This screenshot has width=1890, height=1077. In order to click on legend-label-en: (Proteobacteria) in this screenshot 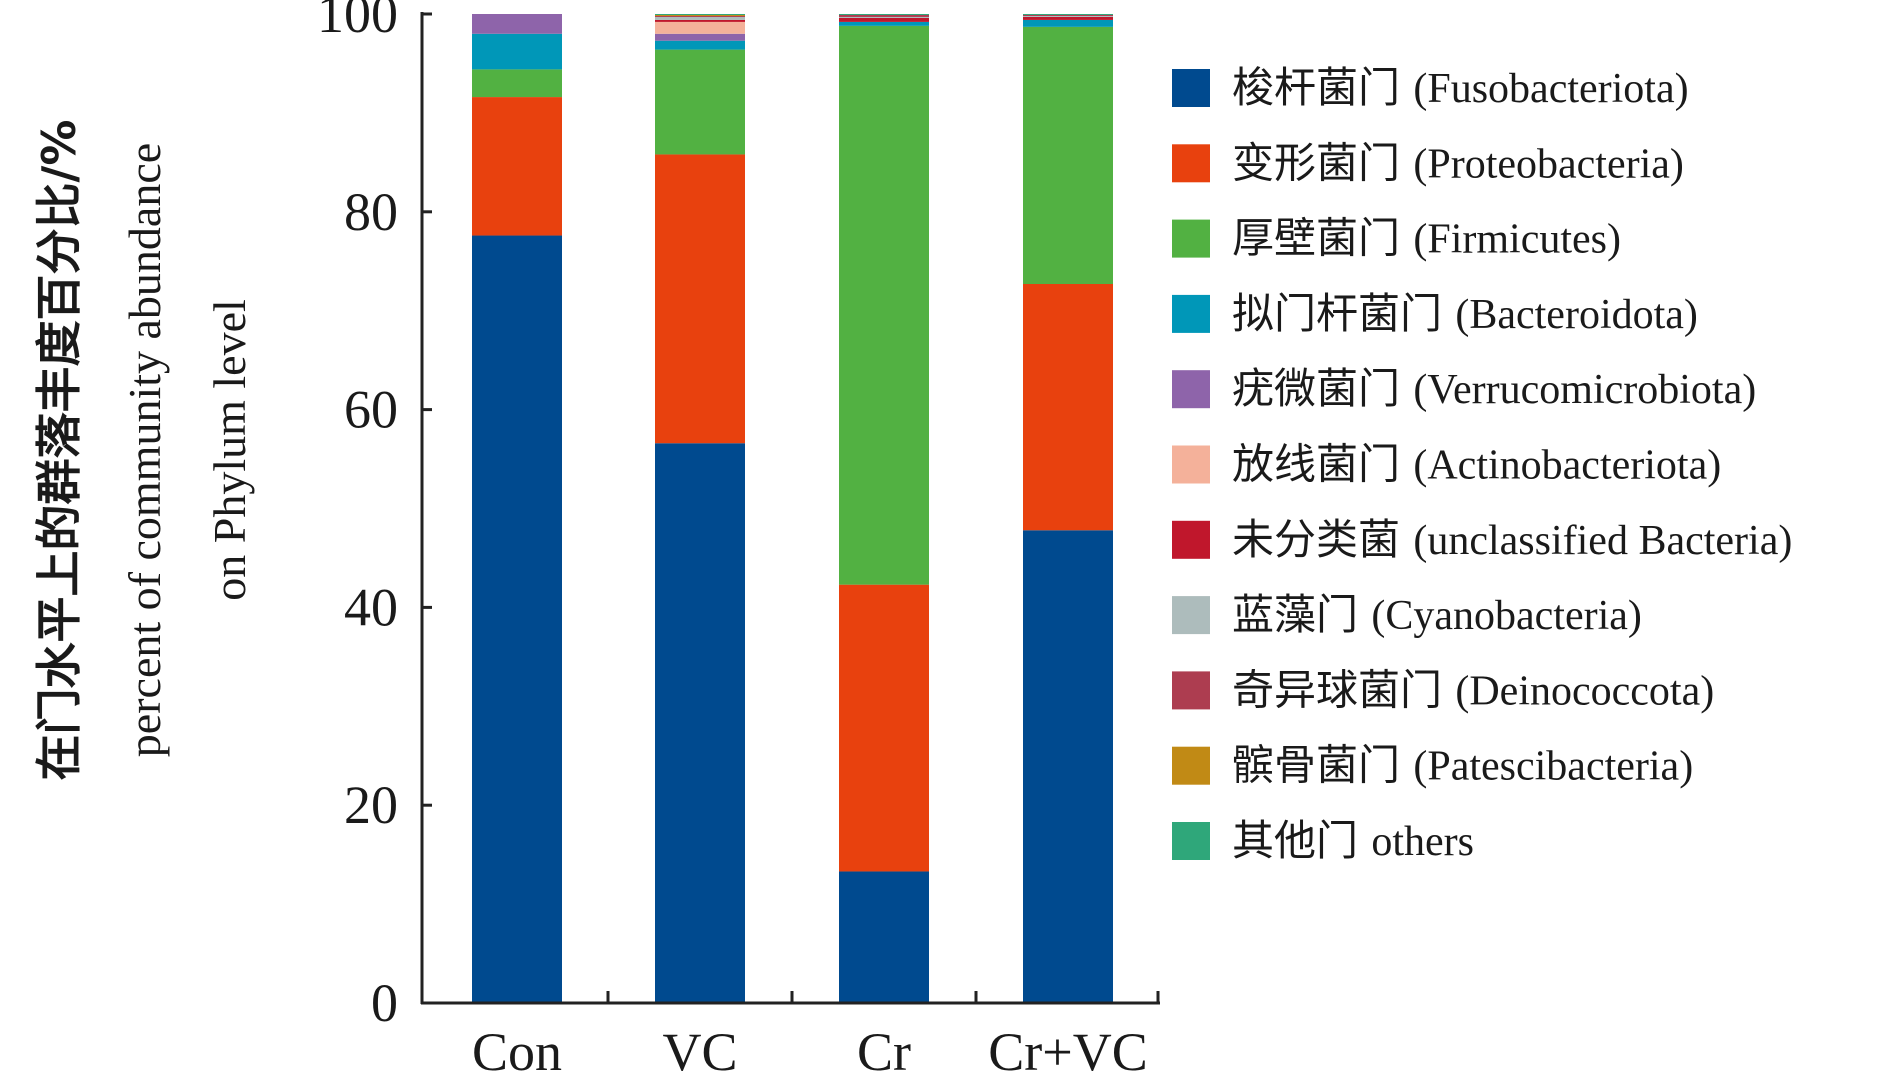, I will do `click(1548, 164)`.